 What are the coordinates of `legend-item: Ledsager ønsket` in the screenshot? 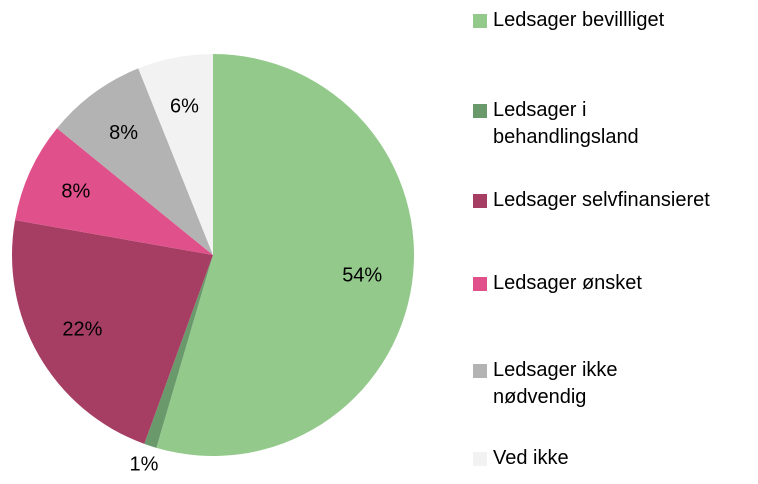 It's located at (613, 283).